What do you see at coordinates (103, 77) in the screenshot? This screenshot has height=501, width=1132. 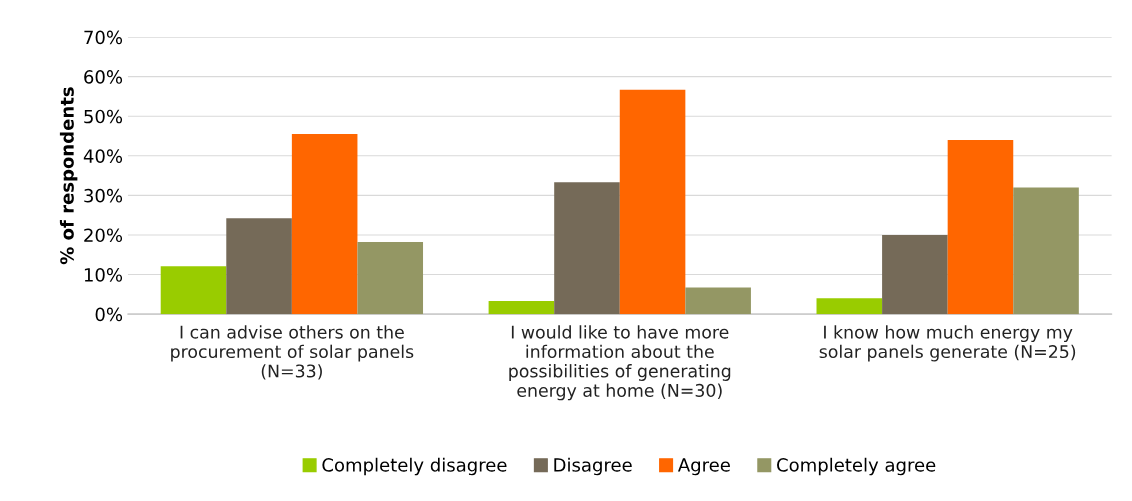 I see `y-tick-label: 60%` at bounding box center [103, 77].